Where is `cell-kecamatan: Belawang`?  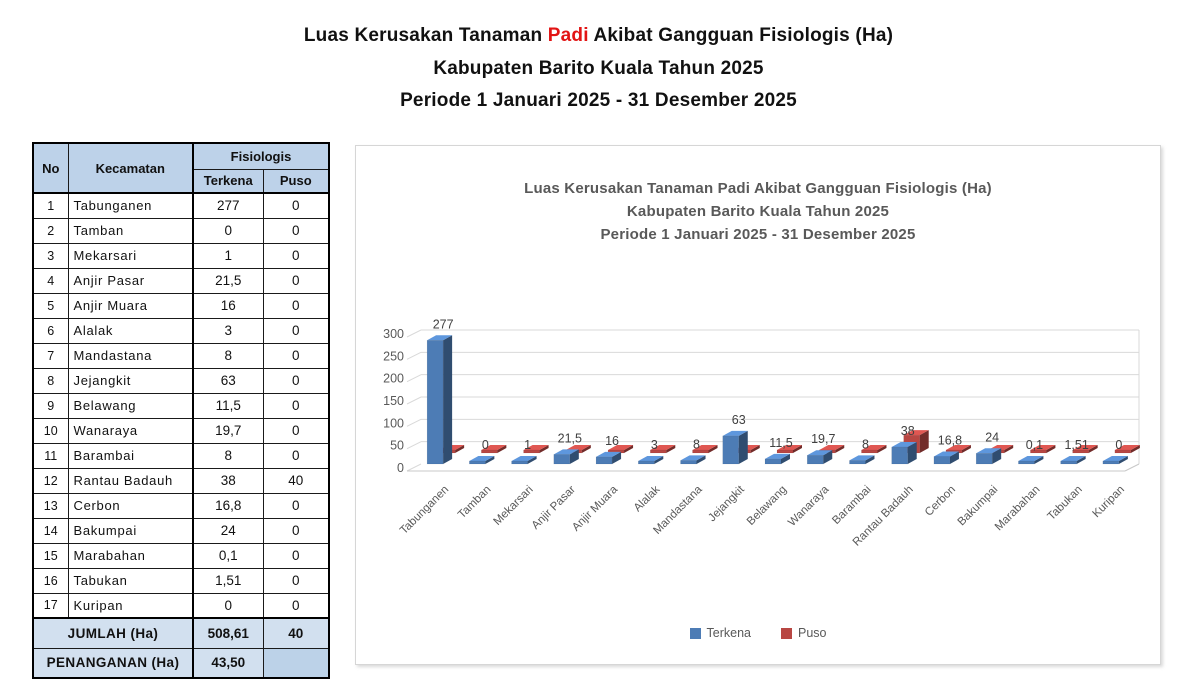
cell-kecamatan: Belawang is located at coordinates (130, 405).